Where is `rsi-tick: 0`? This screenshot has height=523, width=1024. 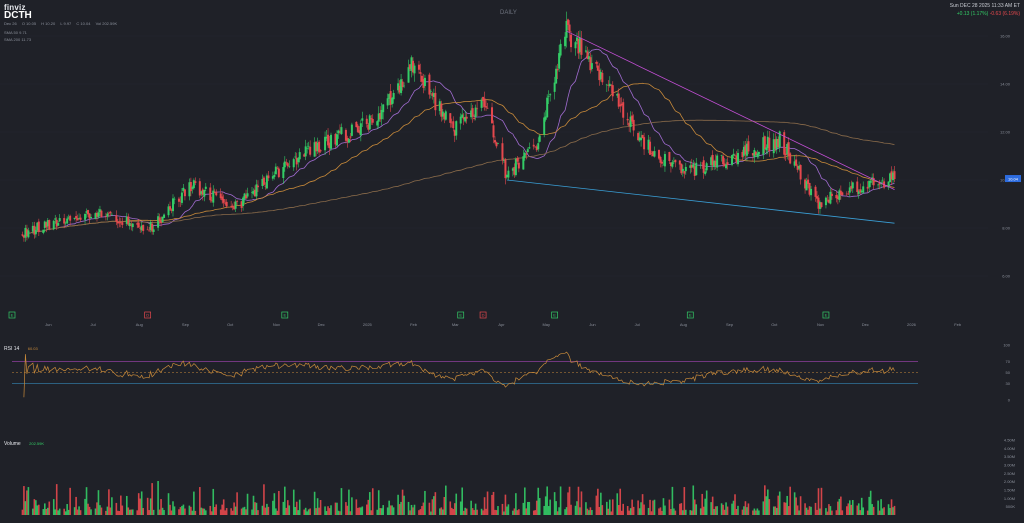
rsi-tick: 0 is located at coordinates (1009, 400).